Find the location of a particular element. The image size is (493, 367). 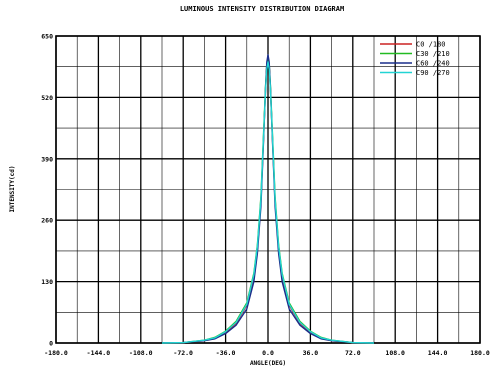

x-tick-label: -36.0 is located at coordinates (226, 353).